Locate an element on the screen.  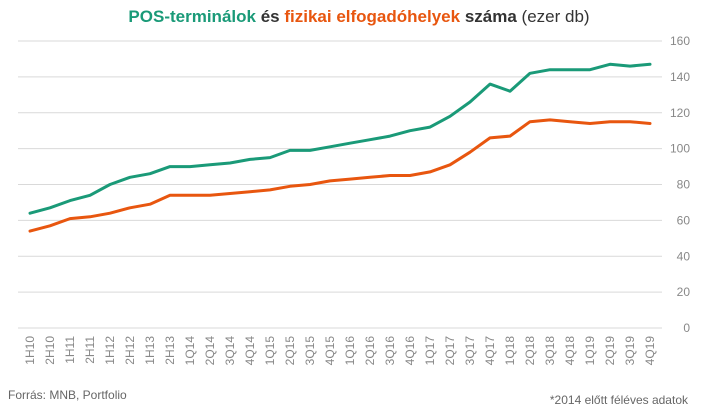
y-tick-label-60: 60 is located at coordinates (684, 220).